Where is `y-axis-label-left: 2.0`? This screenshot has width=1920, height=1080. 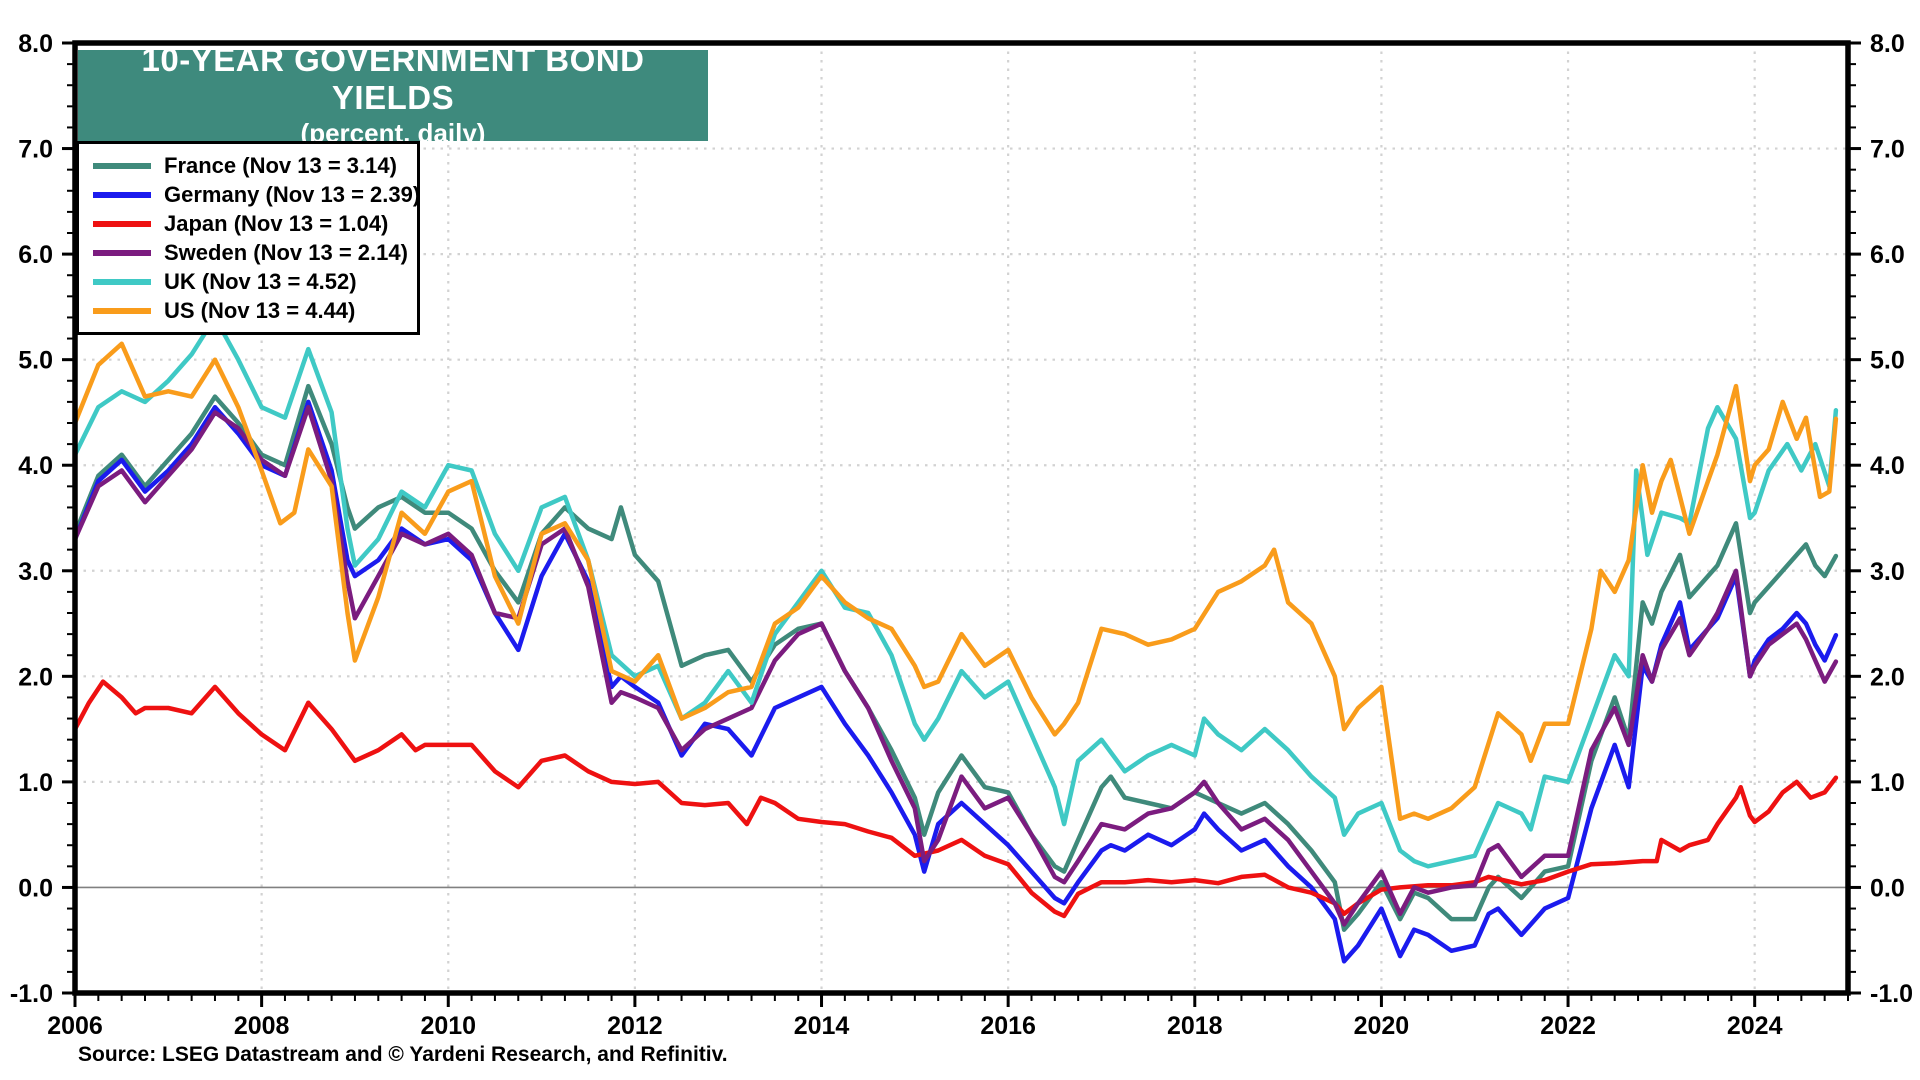 y-axis-label-left: 2.0 is located at coordinates (35, 677).